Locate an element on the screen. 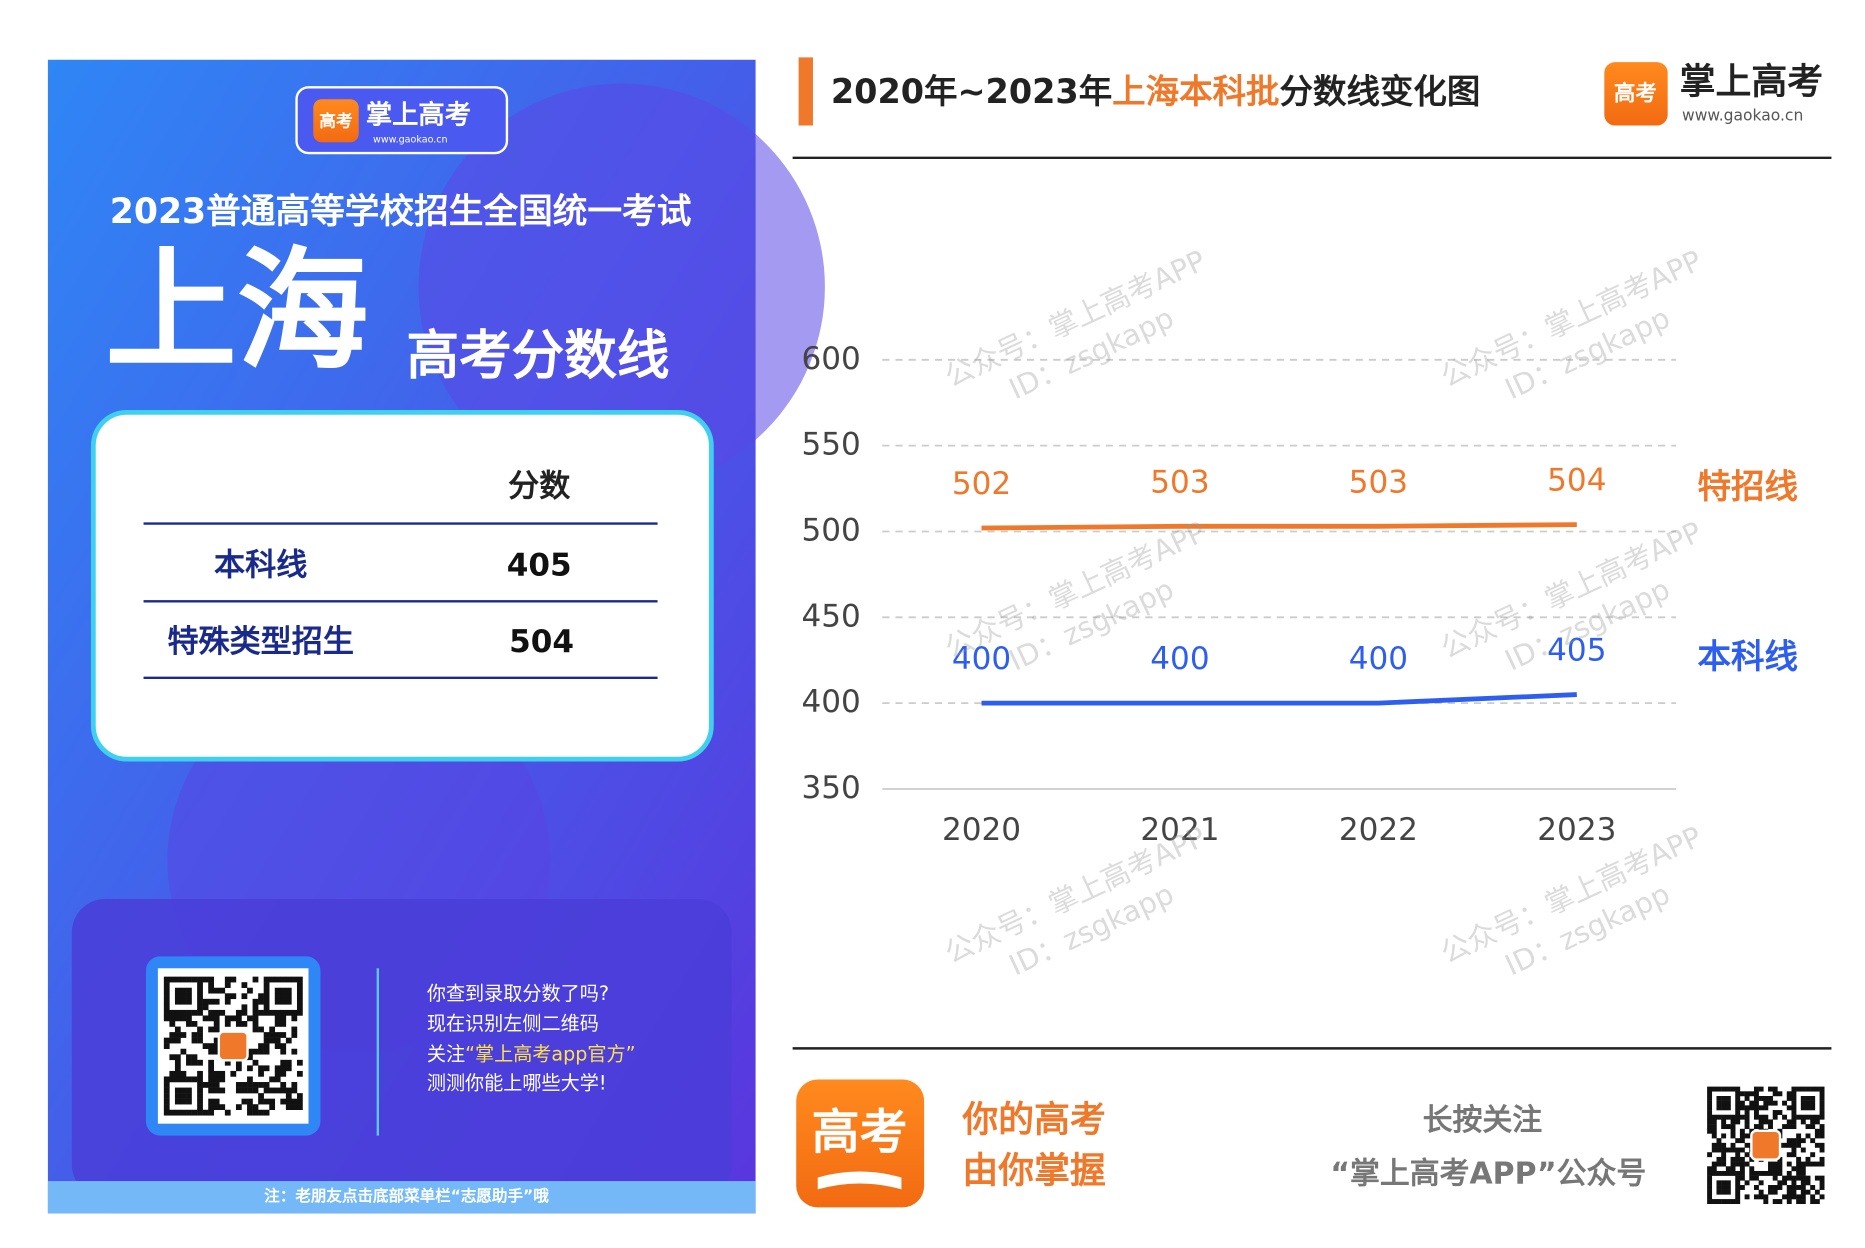 The height and width of the screenshot is (1248, 1865). table-card is located at coordinates (402, 586).